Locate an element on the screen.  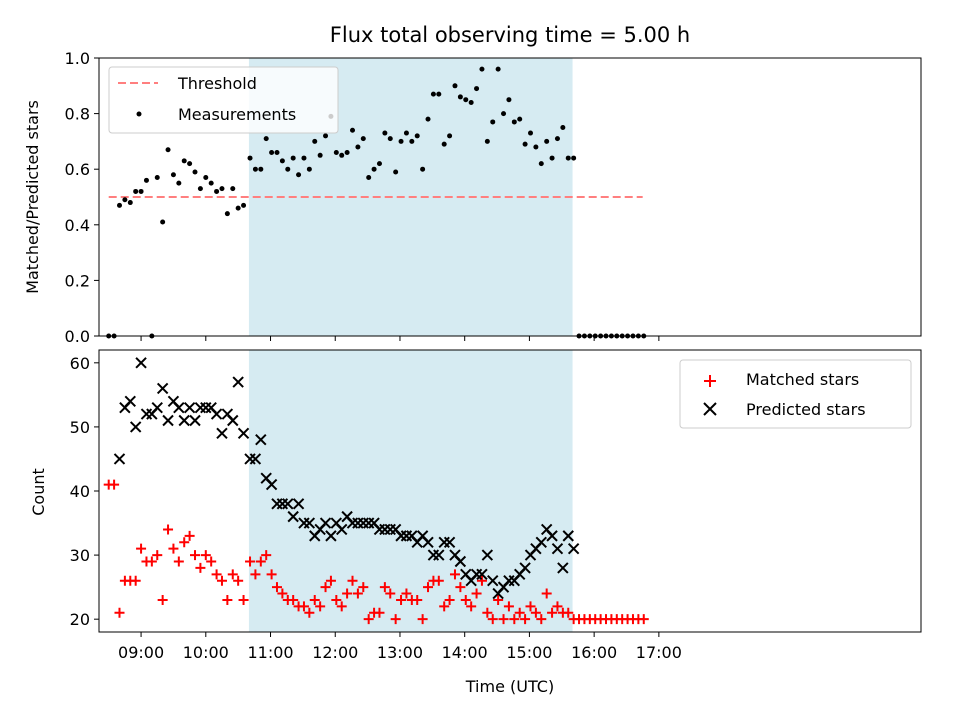
count-x-tick-label: 14:00 is located at coordinates (465, 652).